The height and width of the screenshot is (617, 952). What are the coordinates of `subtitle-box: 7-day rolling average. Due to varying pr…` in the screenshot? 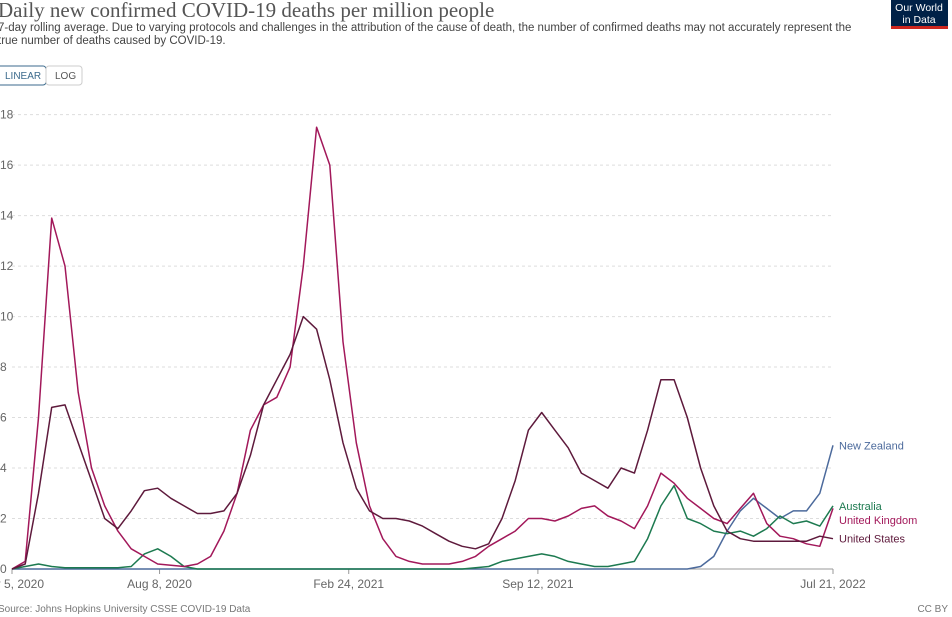 It's located at (426, 34).